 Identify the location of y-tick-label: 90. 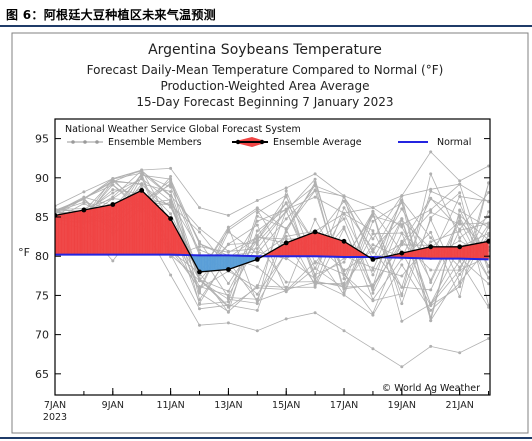
(42, 178).